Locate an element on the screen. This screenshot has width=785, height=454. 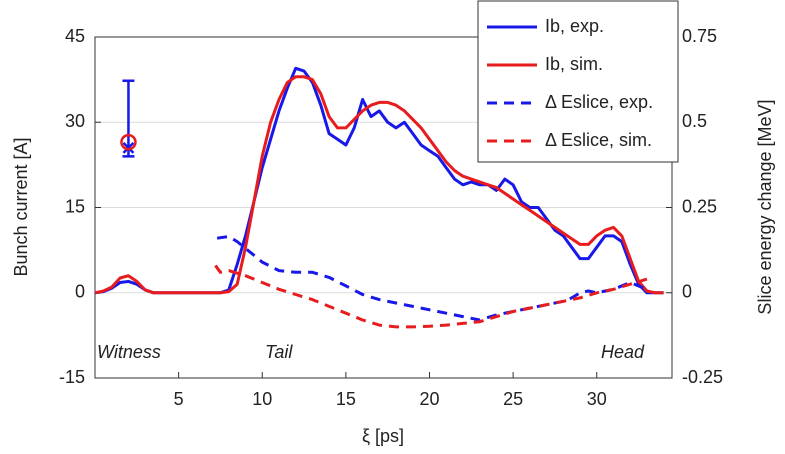
y2-tick-label: 0.25 is located at coordinates (699, 206).